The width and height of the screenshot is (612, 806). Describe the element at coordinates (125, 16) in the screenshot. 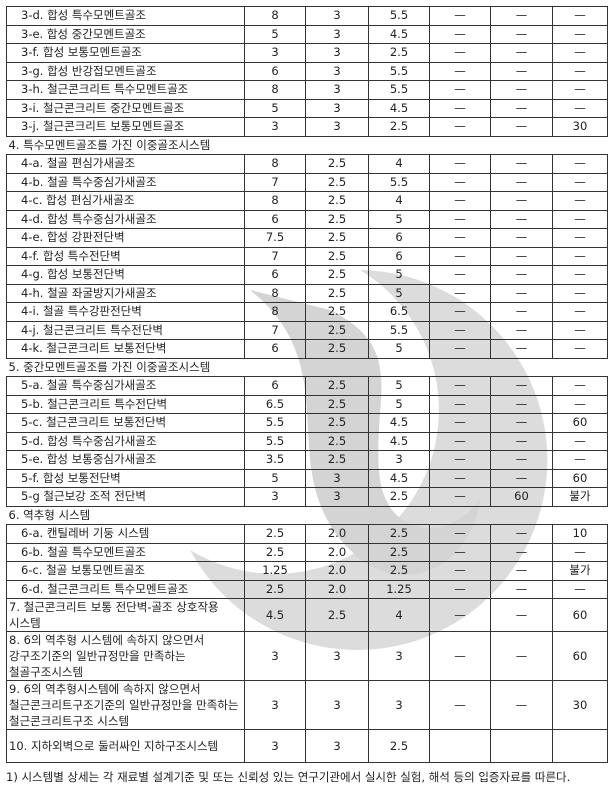

I see `system-name-cell: 3-d. 합성 특수모멘트골조` at that location.